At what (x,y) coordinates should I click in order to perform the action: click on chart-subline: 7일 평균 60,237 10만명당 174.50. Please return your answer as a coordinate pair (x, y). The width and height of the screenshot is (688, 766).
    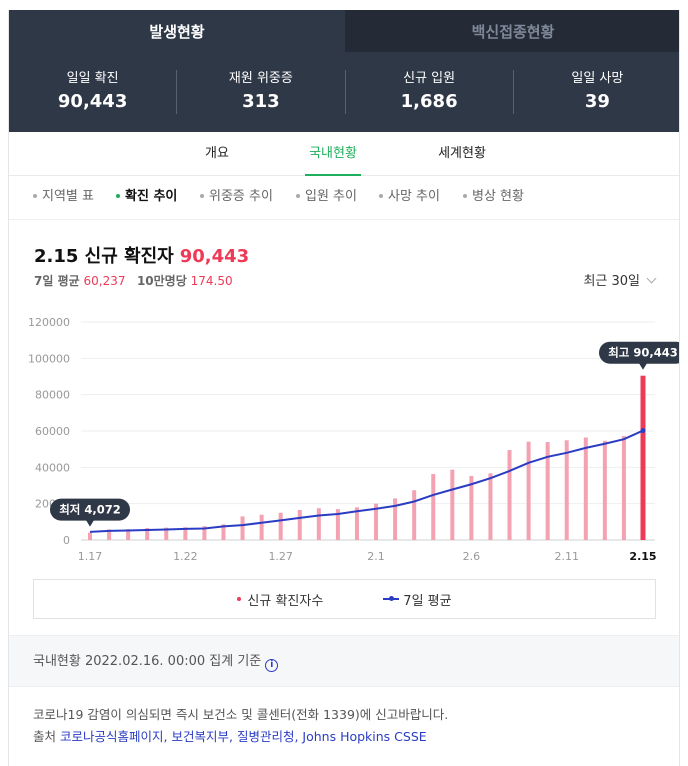
    Looking at the image, I should click on (133, 280).